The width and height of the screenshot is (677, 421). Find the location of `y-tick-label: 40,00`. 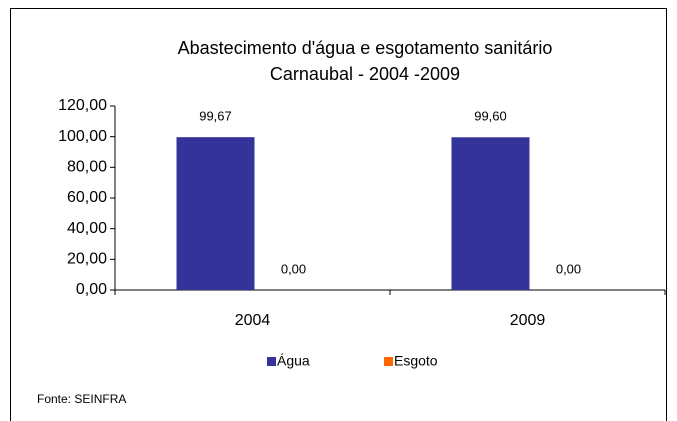

y-tick-label: 40,00 is located at coordinates (87, 228).